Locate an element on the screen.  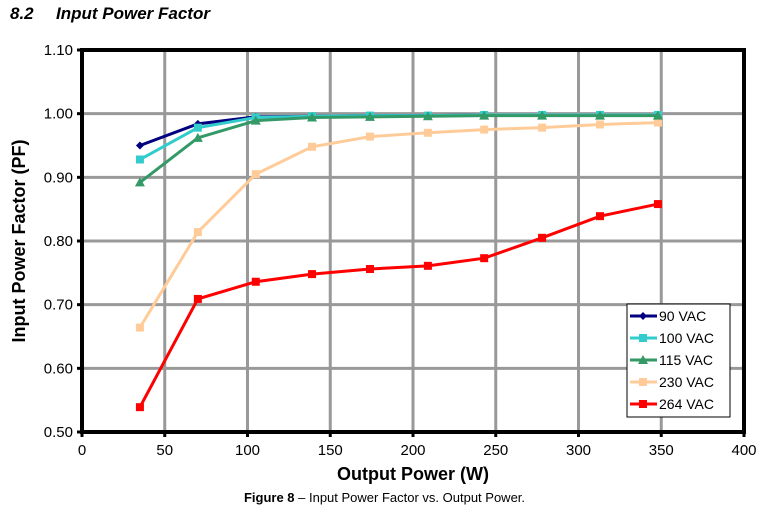
legend-label: 264 VAC is located at coordinates (686, 404).